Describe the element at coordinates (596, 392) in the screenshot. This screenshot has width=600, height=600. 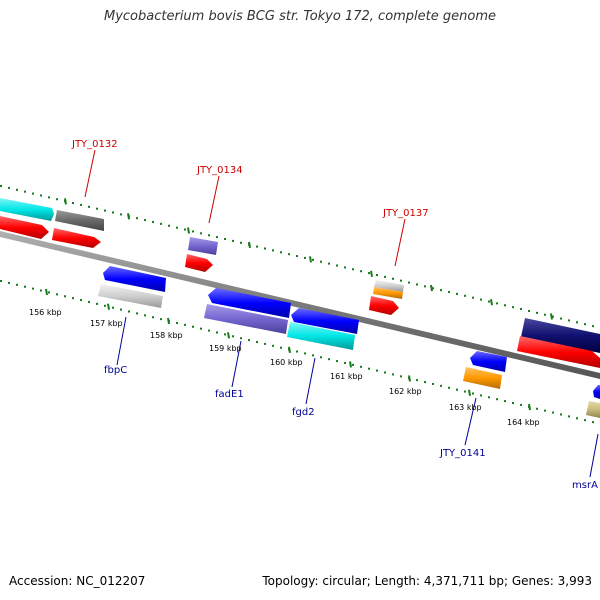
I see `gene-blue-far-right` at that location.